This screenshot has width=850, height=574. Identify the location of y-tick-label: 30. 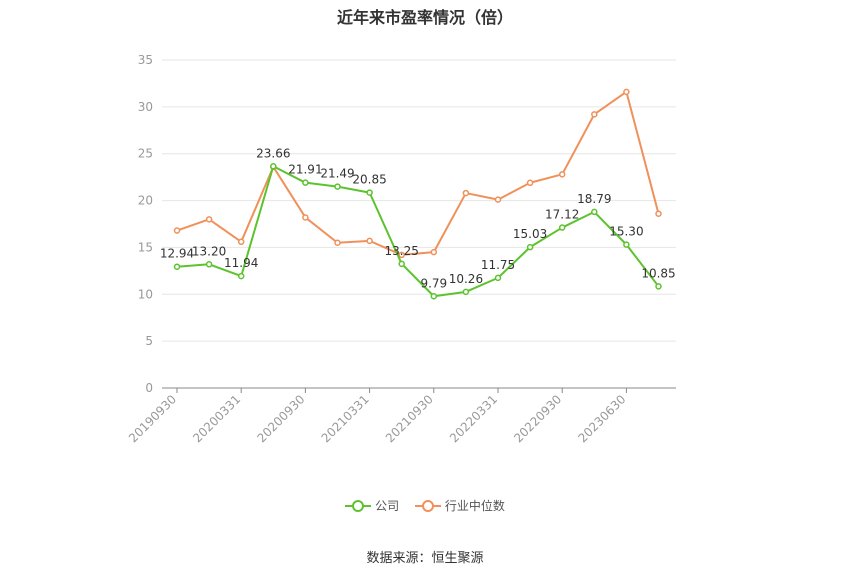
(145, 107).